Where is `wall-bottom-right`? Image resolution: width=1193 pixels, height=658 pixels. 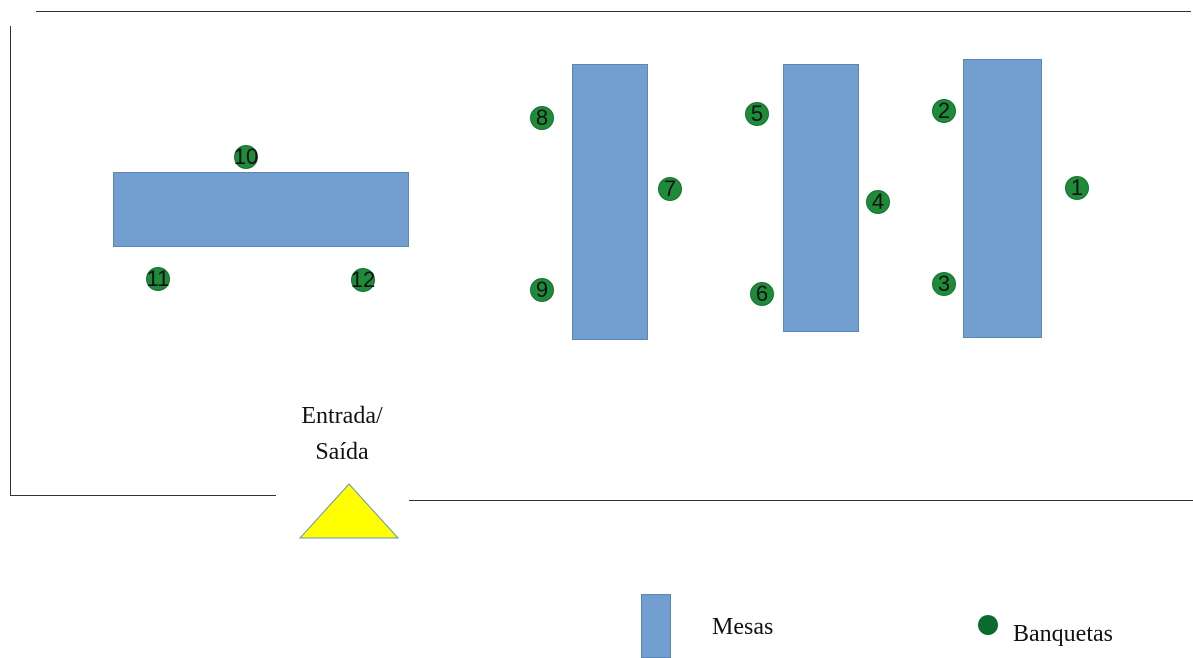 wall-bottom-right is located at coordinates (801, 500).